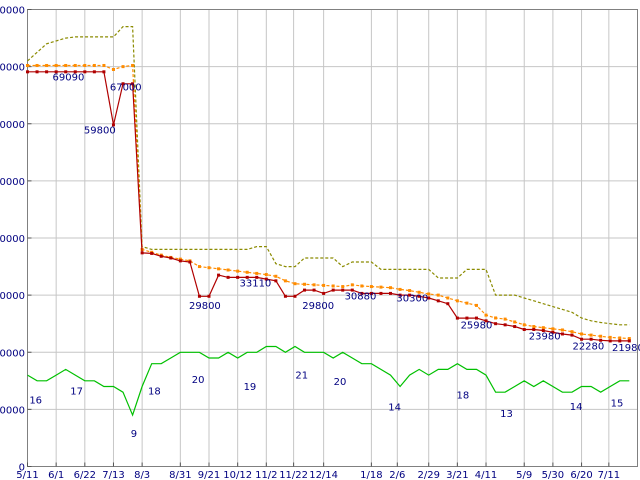 The image size is (640, 480). Describe the element at coordinates (301, 376) in the screenshot. I see `annotation-label: 21` at that location.